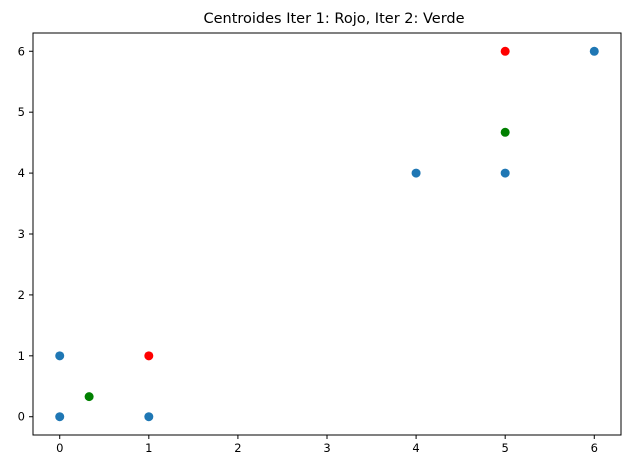 This screenshot has height=470, width=630. What do you see at coordinates (148, 448) in the screenshot?
I see `x-tick-label: 1` at bounding box center [148, 448].